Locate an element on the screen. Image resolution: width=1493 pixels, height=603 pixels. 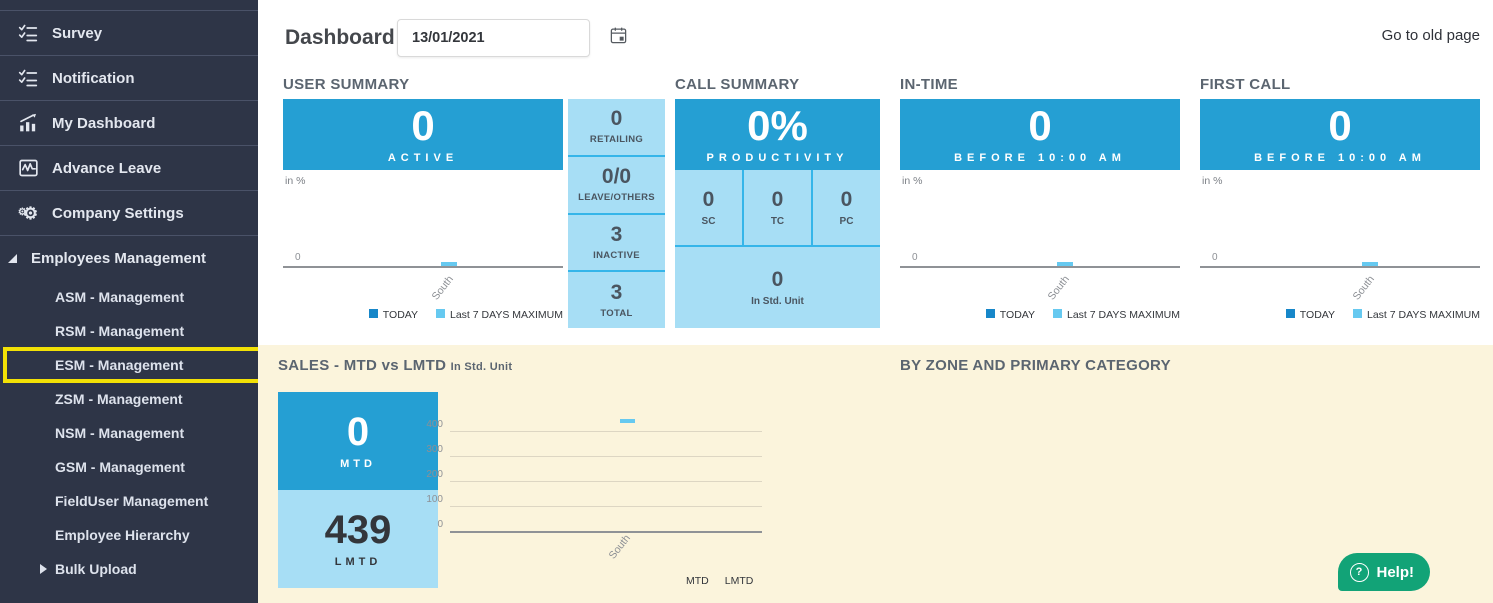
sidebar-subitem-label: NSM - Management is located at coordinates (120, 433).